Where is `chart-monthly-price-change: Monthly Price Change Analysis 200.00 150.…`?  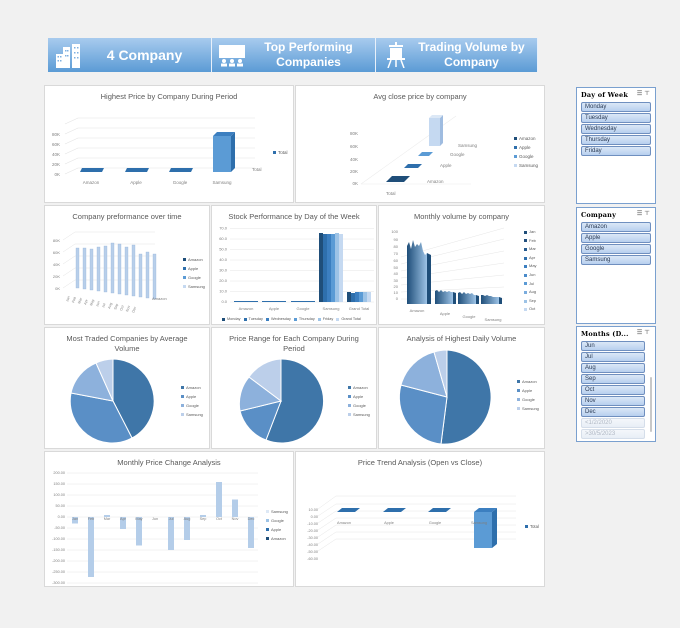
chart-monthly-price-change: Monthly Price Change Analysis 200.00 150.… is located at coordinates (169, 519).